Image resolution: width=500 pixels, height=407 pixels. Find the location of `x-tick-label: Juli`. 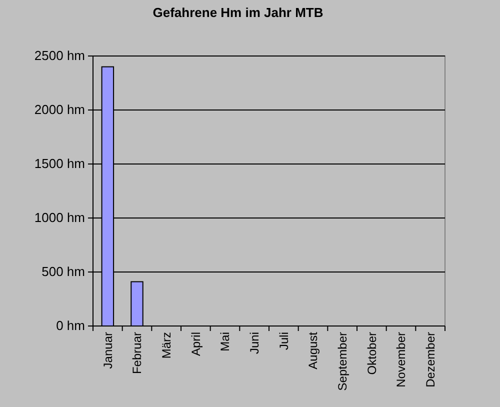

x-tick-label: Juli is located at coordinates (283, 341).